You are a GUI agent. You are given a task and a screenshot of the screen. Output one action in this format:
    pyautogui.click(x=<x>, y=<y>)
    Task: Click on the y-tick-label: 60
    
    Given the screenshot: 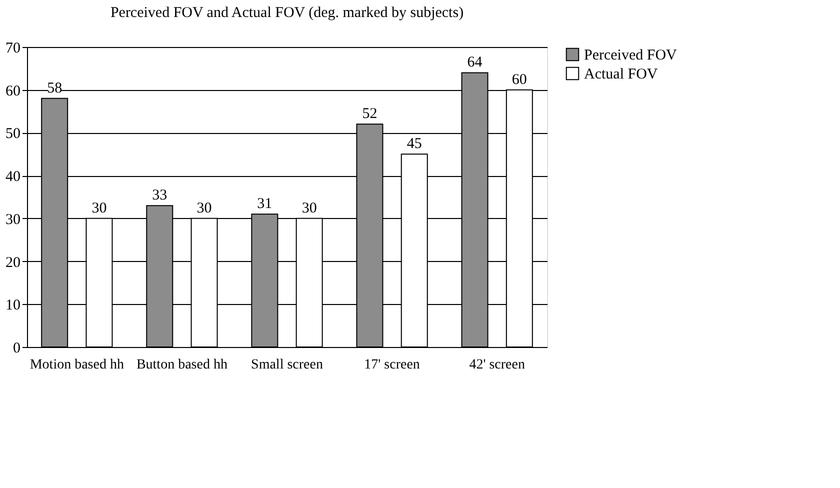 What is the action you would take?
    pyautogui.click(x=13, y=91)
    